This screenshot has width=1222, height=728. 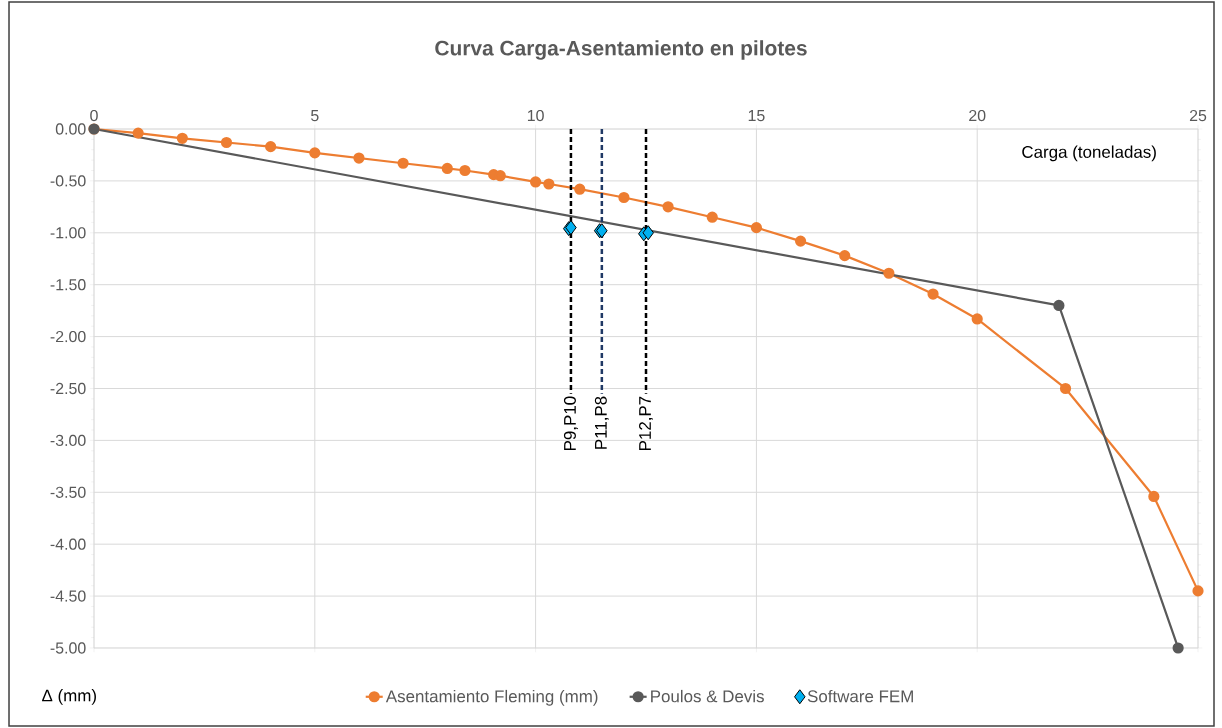 I want to click on y-tick-label: -2.00, so click(x=68, y=336).